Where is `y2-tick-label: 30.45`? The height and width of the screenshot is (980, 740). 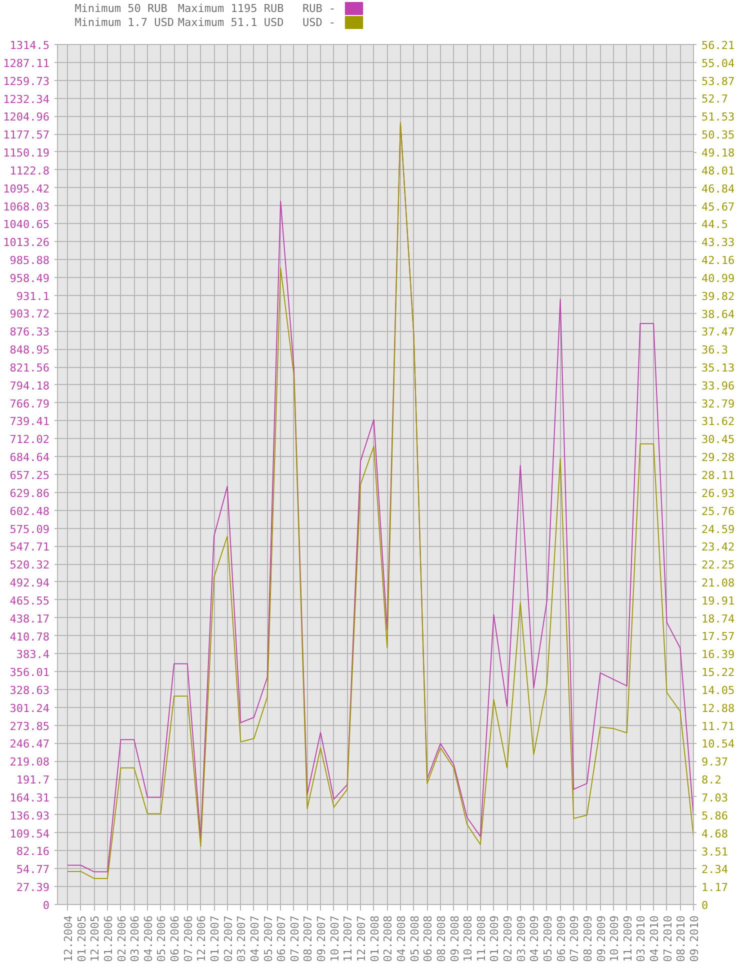 y2-tick-label: 30.45 is located at coordinates (718, 439).